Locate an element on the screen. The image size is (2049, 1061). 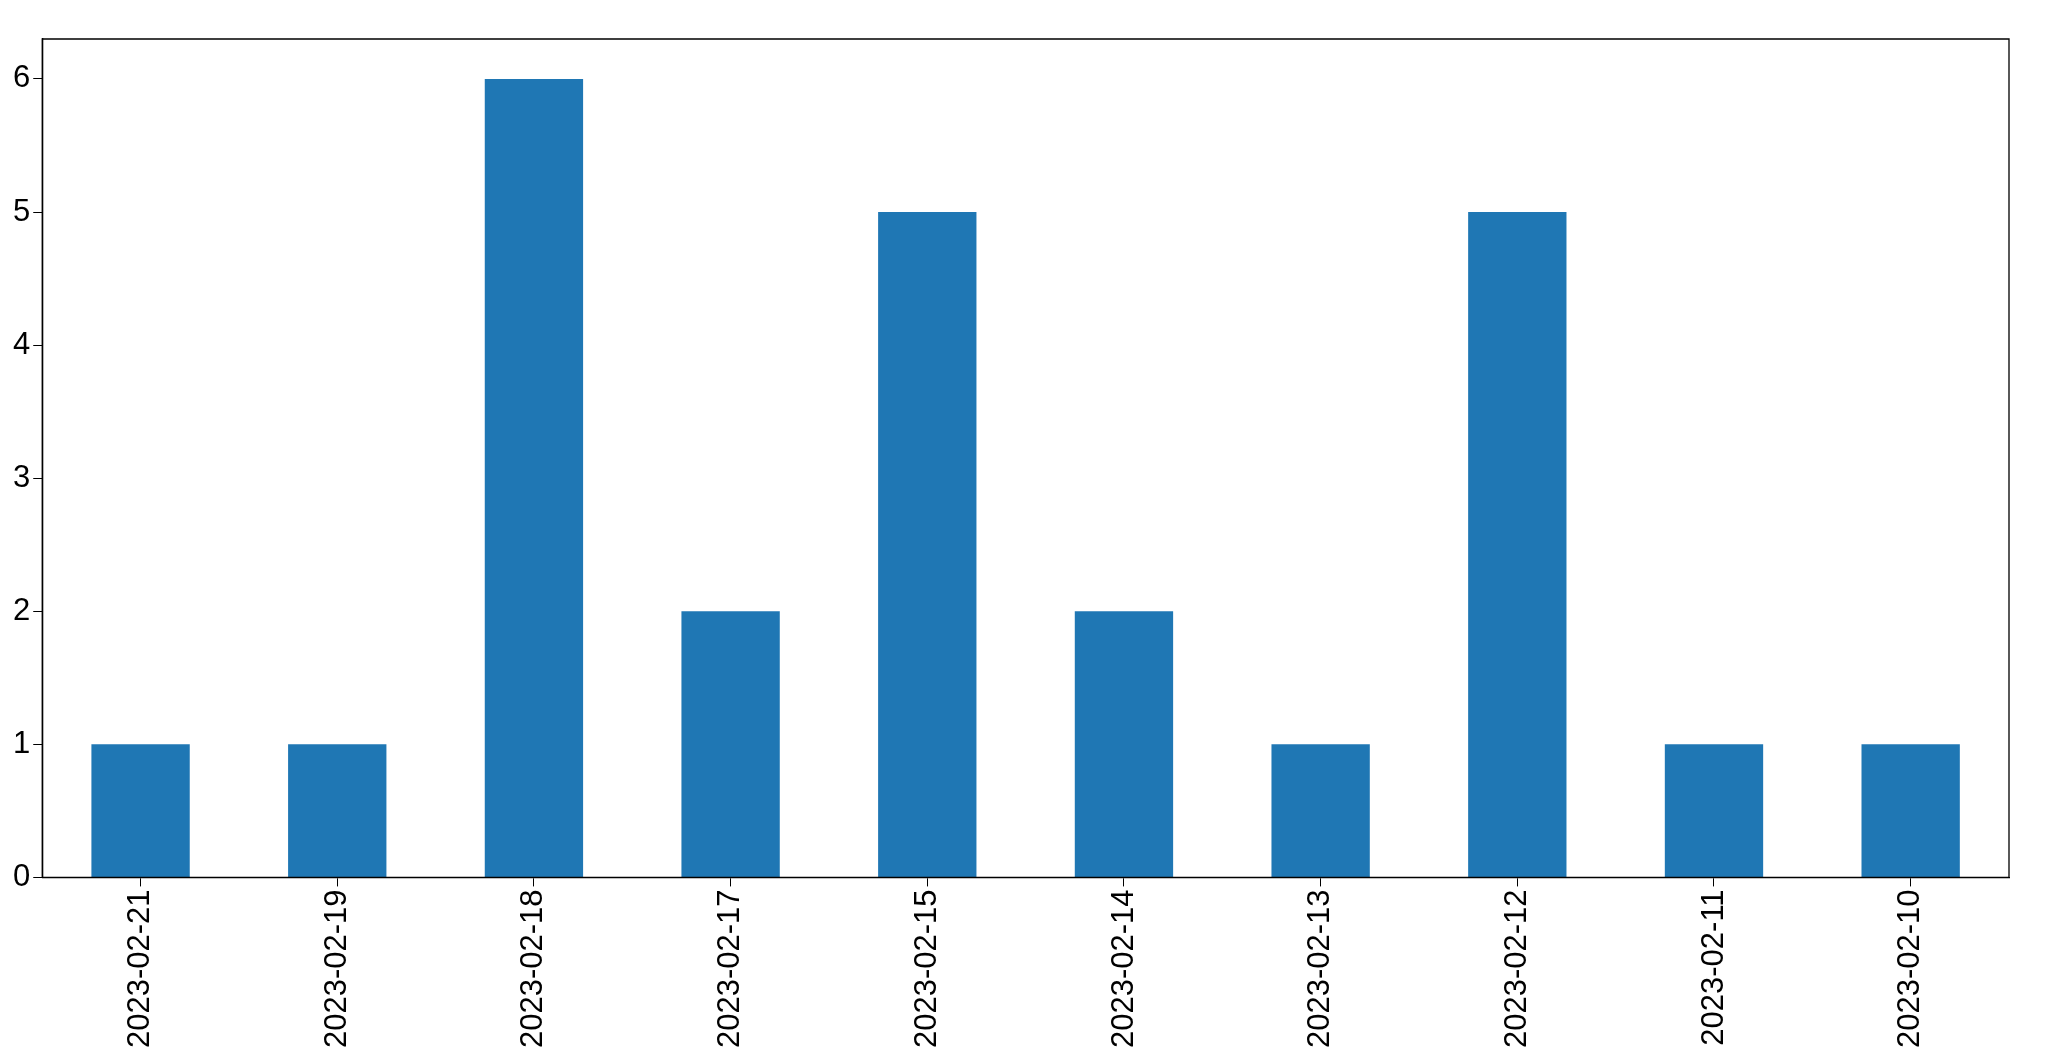
x-tick-label: 2023-02-19 is located at coordinates (335, 969).